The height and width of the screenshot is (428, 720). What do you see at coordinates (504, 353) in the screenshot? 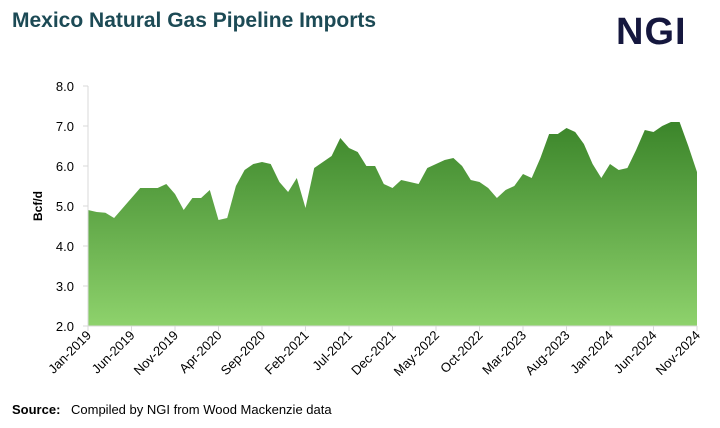
I see `x-tick-label: Mar-2023` at bounding box center [504, 353].